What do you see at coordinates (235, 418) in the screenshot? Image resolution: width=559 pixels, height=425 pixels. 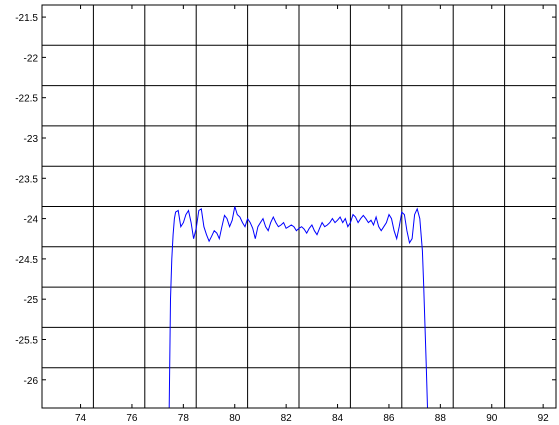 I see `x-tick-label: 80` at bounding box center [235, 418].